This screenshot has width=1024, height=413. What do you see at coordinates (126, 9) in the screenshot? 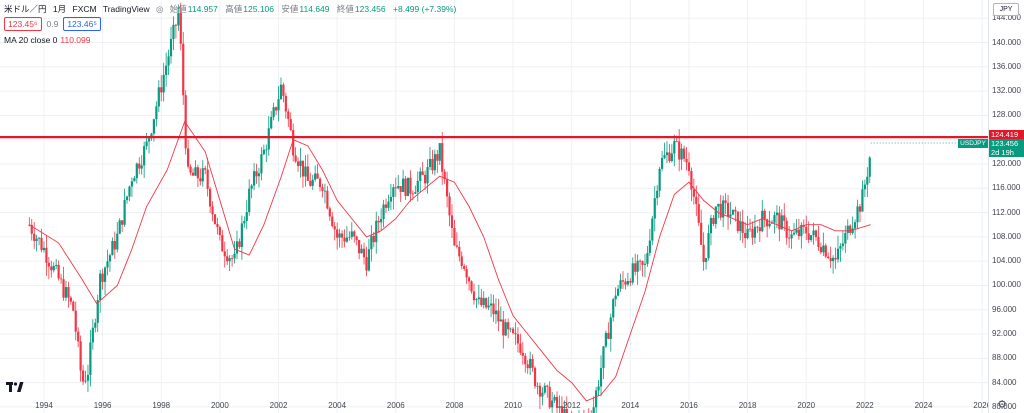
I see `provider-label: TradingView` at bounding box center [126, 9].